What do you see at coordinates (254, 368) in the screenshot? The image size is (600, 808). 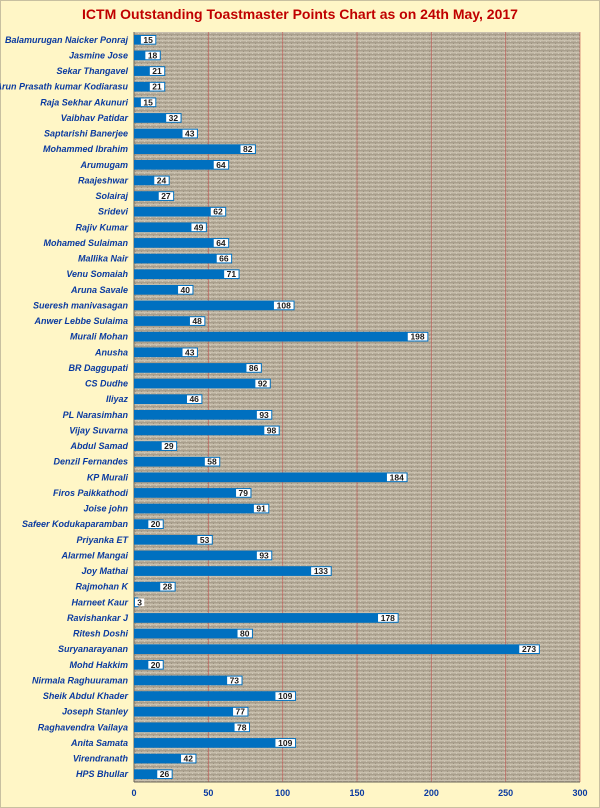 I see `value-label: 86` at bounding box center [254, 368].